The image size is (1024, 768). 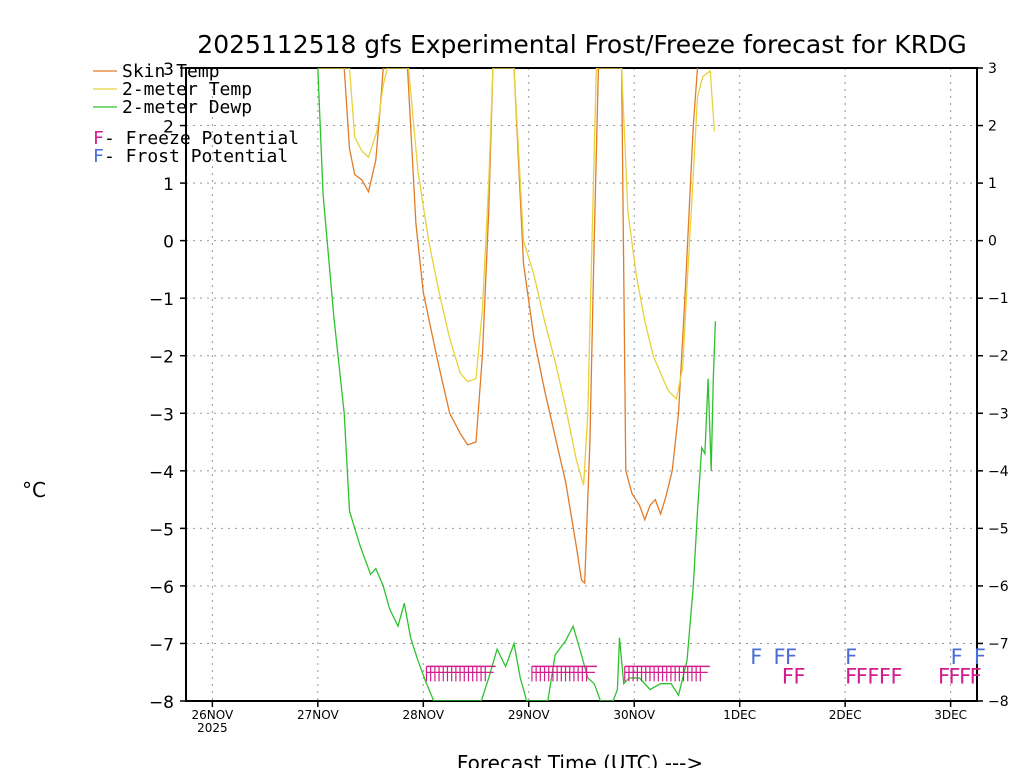 What do you see at coordinates (168, 128) in the screenshot?
I see `y-tick-label: 2` at bounding box center [168, 128].